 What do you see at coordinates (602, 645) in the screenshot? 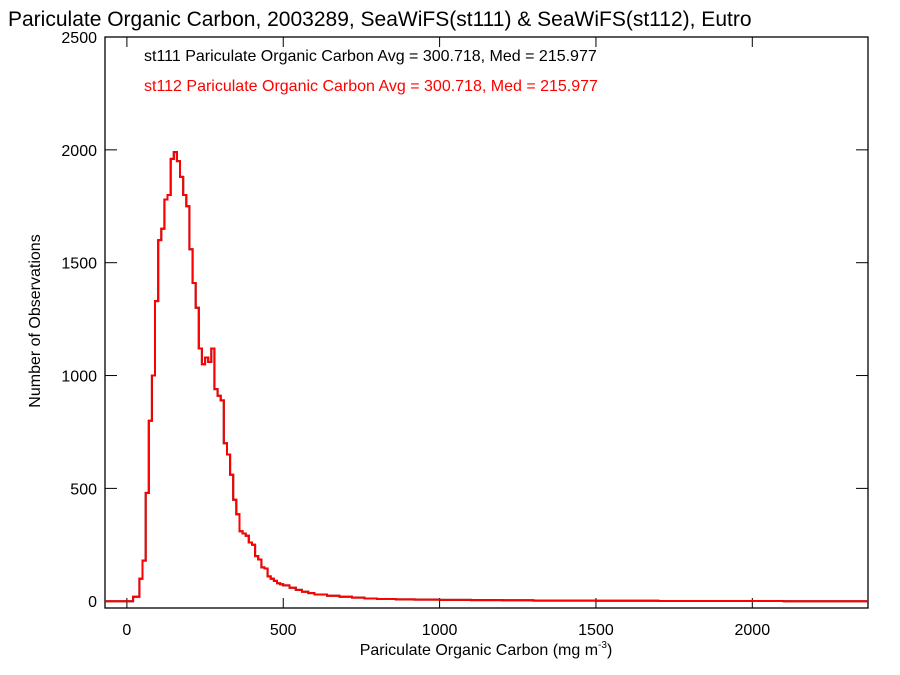
I see `x-axis-label-sup: -3` at bounding box center [602, 645].